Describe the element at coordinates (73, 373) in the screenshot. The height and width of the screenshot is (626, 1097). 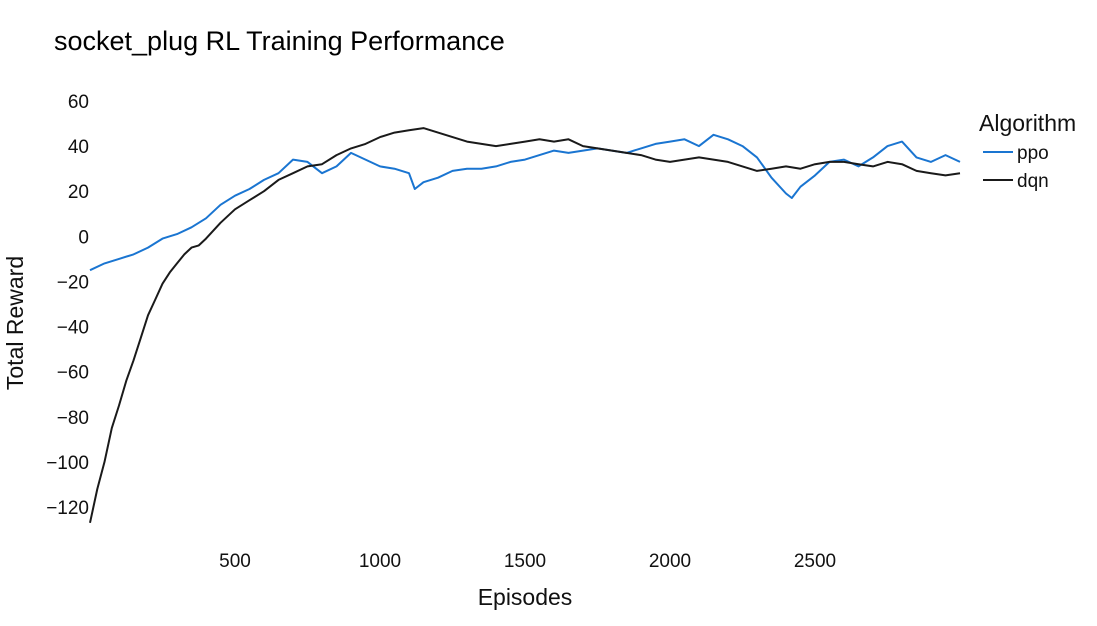
I see `y-tick-label: −60` at that location.